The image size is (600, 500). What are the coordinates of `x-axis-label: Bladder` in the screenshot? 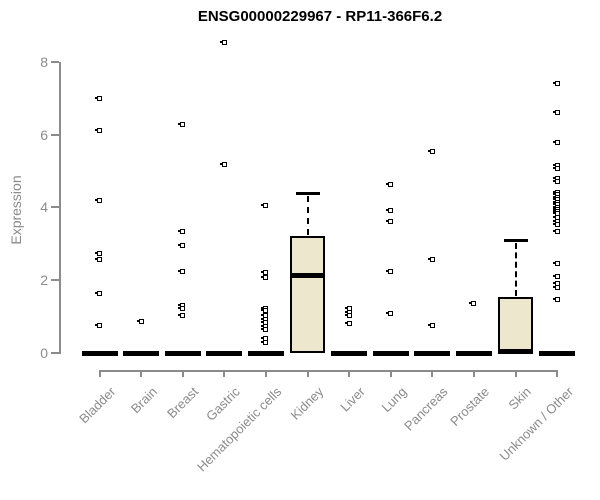 It's located at (97, 405).